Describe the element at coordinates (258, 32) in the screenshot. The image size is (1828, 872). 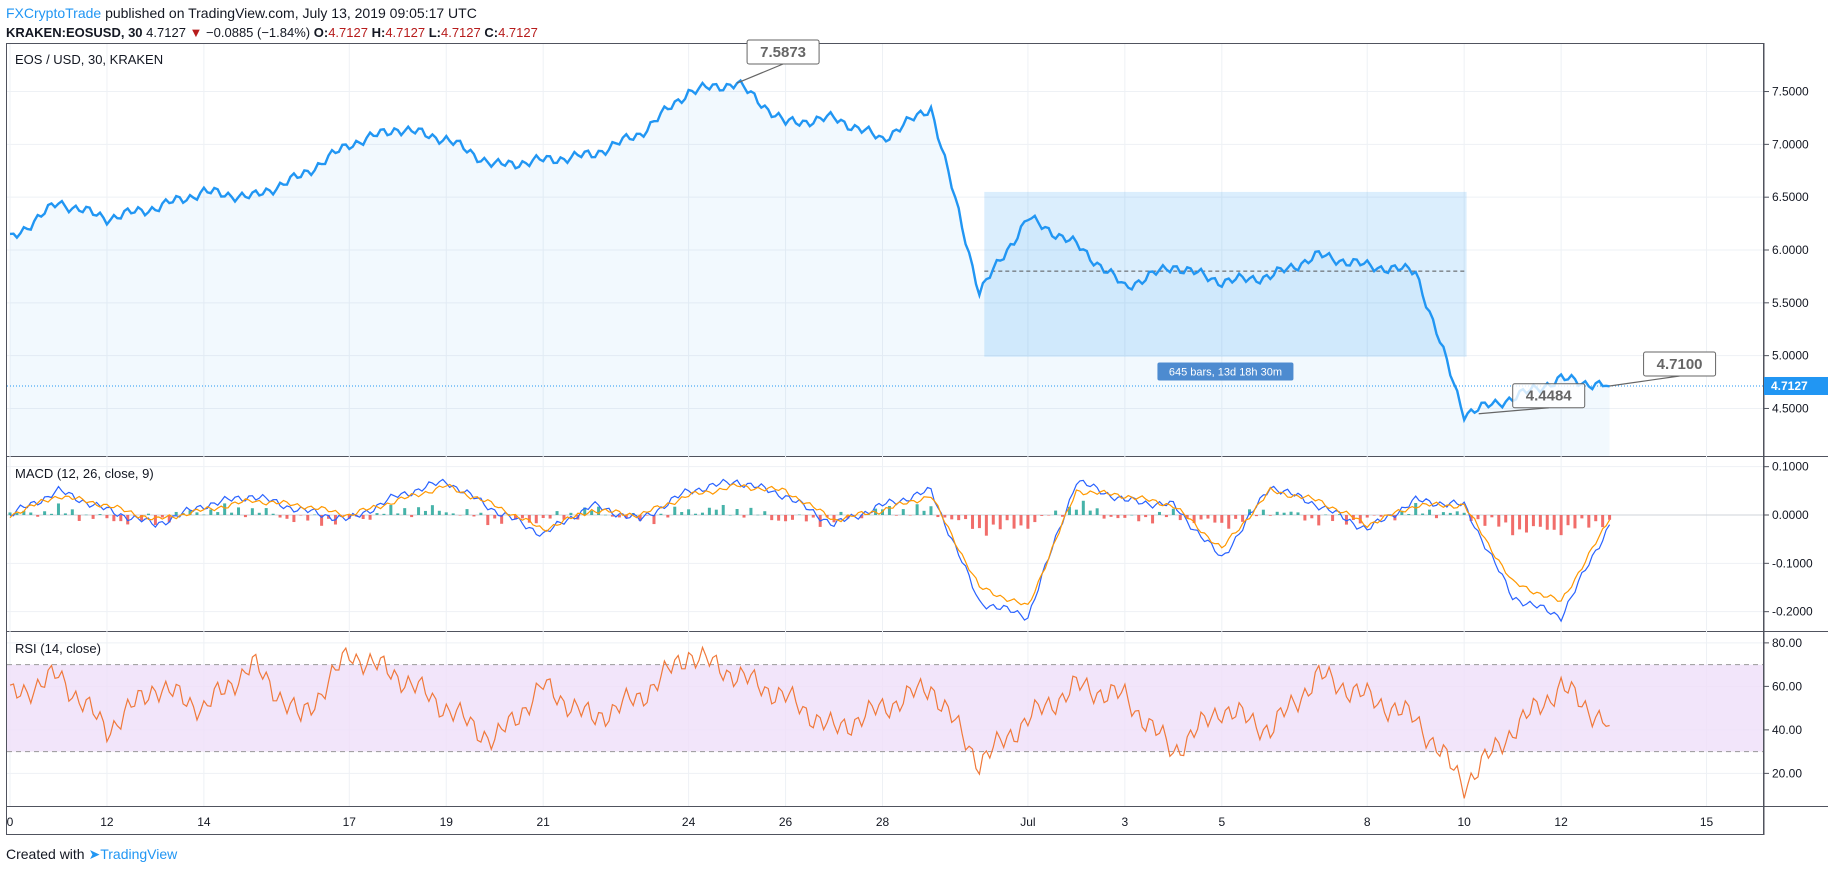
I see `change-value: −0.0885 (−1.84%)` at that location.